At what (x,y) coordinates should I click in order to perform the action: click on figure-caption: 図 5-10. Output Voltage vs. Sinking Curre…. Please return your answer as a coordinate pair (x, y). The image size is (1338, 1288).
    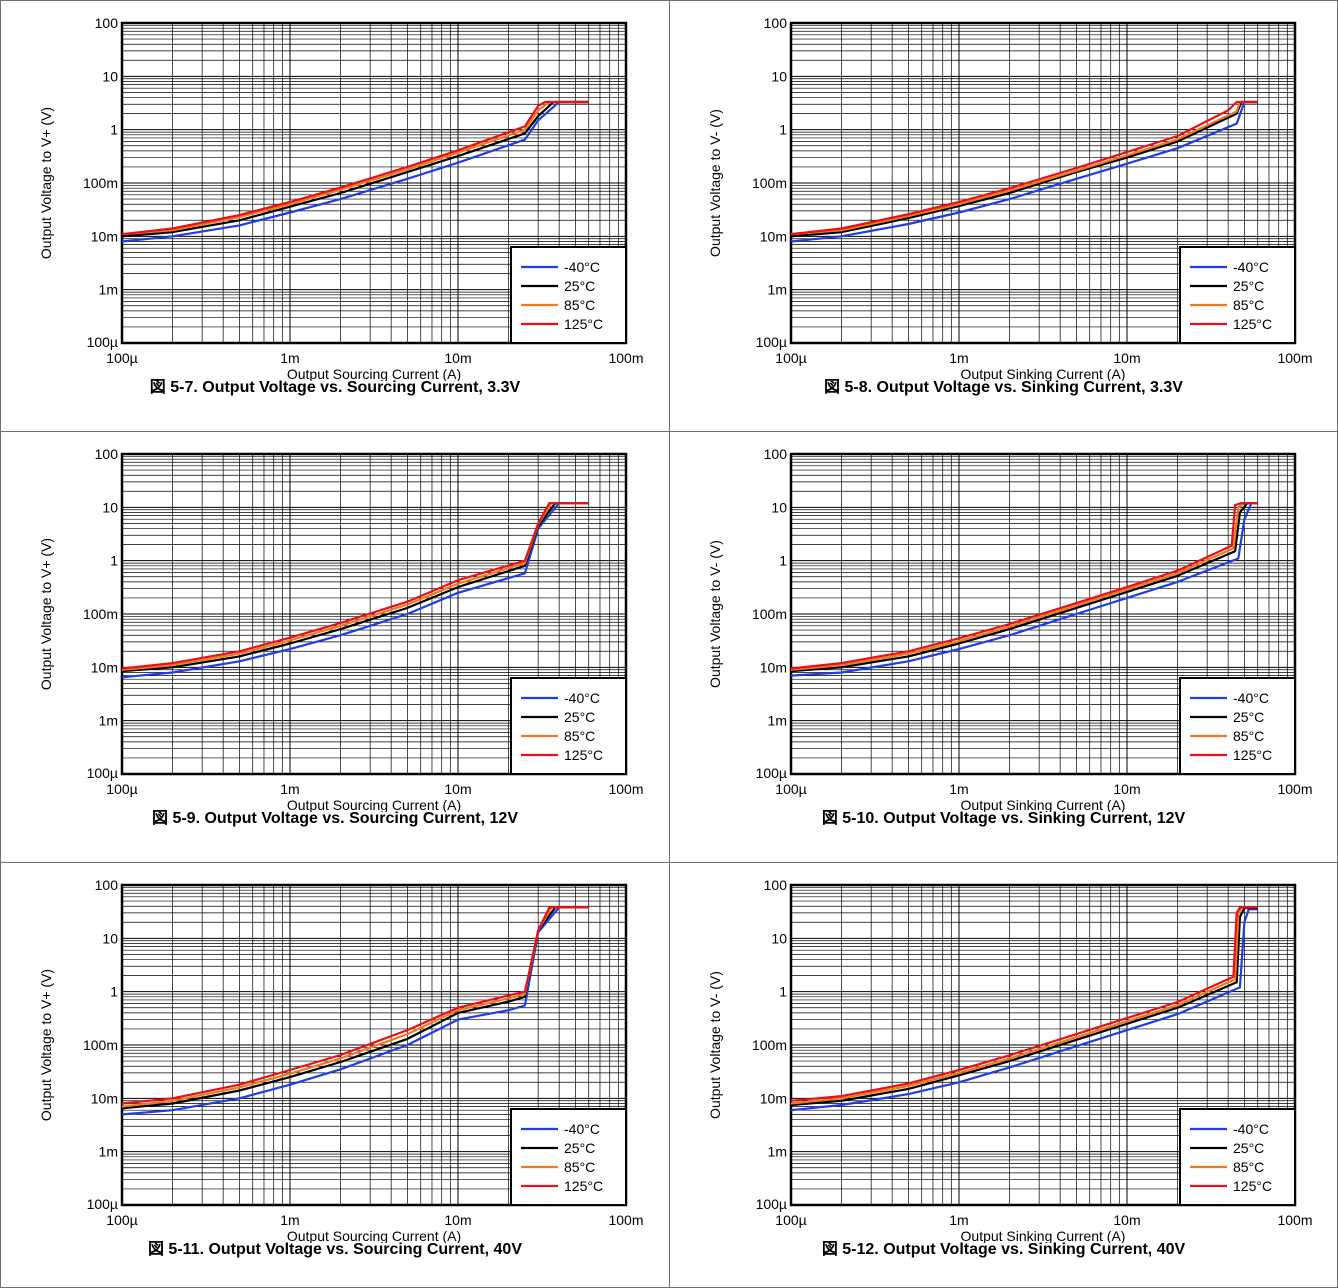
    Looking at the image, I should click on (1003, 818).